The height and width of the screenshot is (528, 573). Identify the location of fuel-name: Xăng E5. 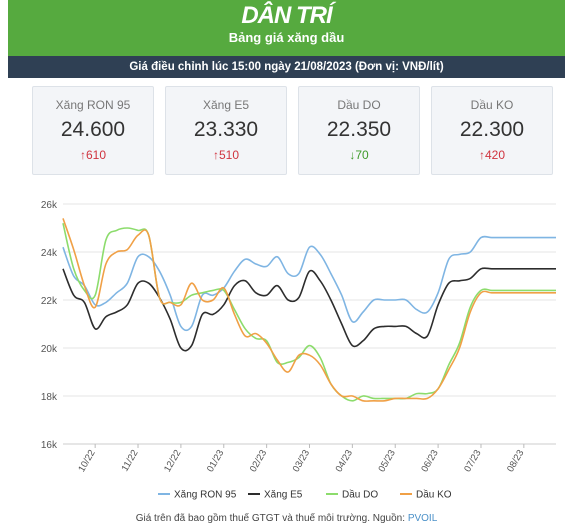
(226, 105).